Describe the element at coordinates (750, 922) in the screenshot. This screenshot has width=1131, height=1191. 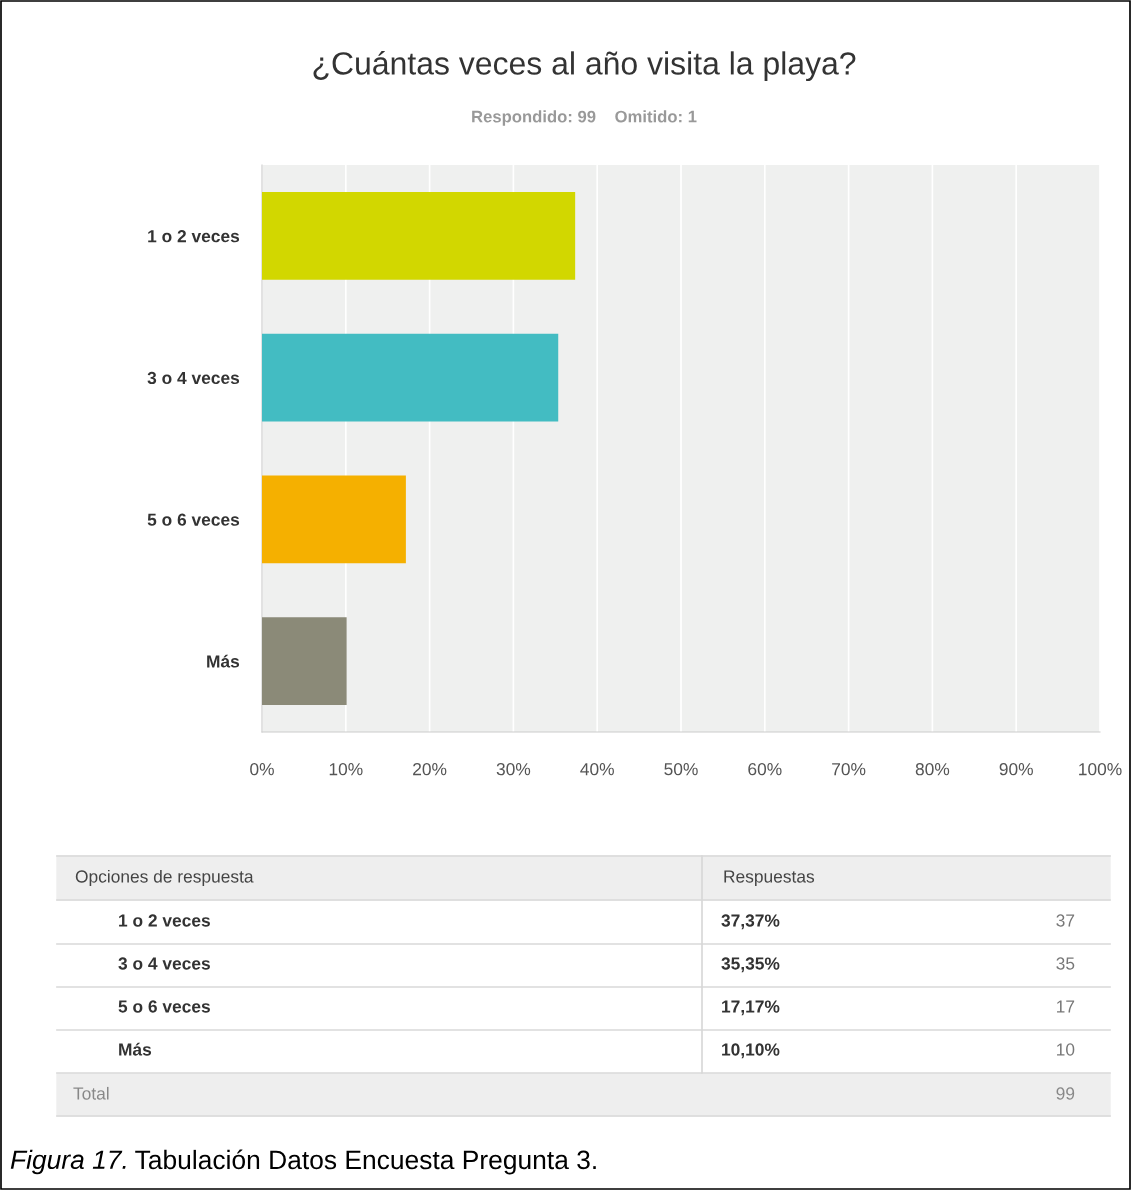
I see `text: 37,37%` at that location.